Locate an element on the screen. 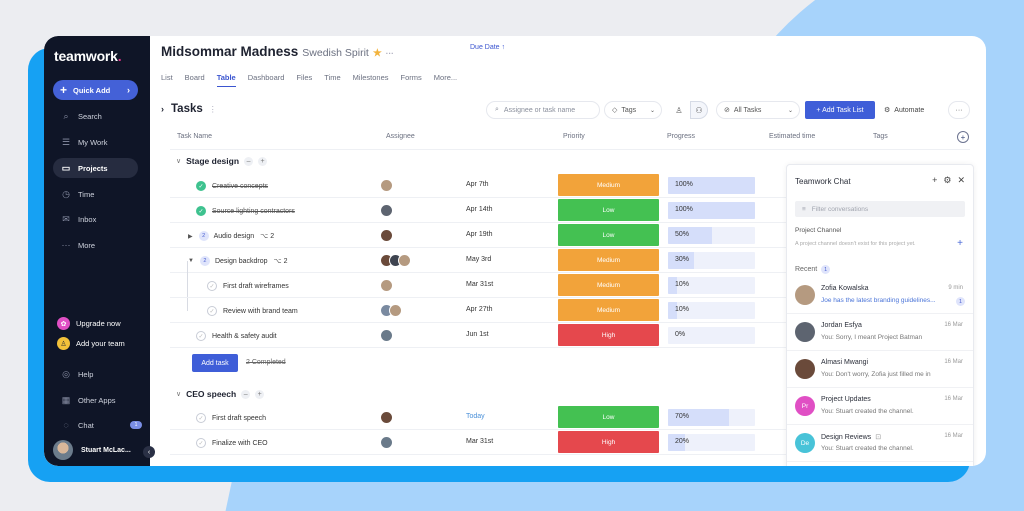 The height and width of the screenshot is (511, 1024). sidebar-item-my-work: ☰ My Work is located at coordinates (84, 141).